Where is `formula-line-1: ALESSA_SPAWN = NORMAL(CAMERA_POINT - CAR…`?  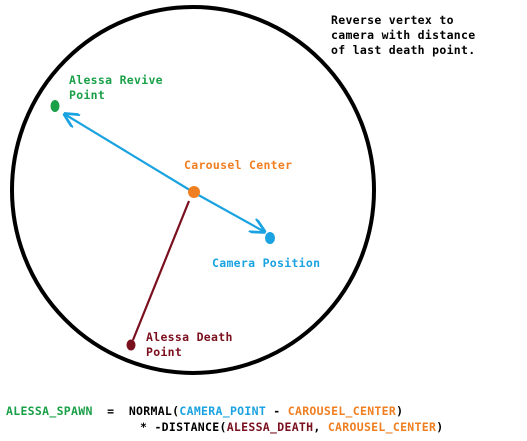 formula-line-1: ALESSA_SPAWN = NORMAL(CAMERA_POINT - CAR… is located at coordinates (204, 411).